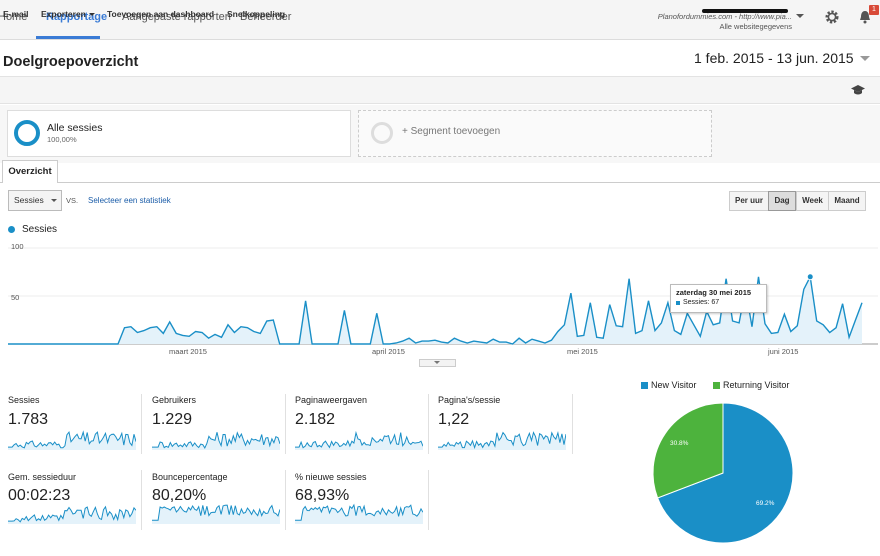 Image resolution: width=880 pixels, height=556 pixels. I want to click on scorecard-label-pages-per-session: Pagina's/sessie, so click(469, 400).